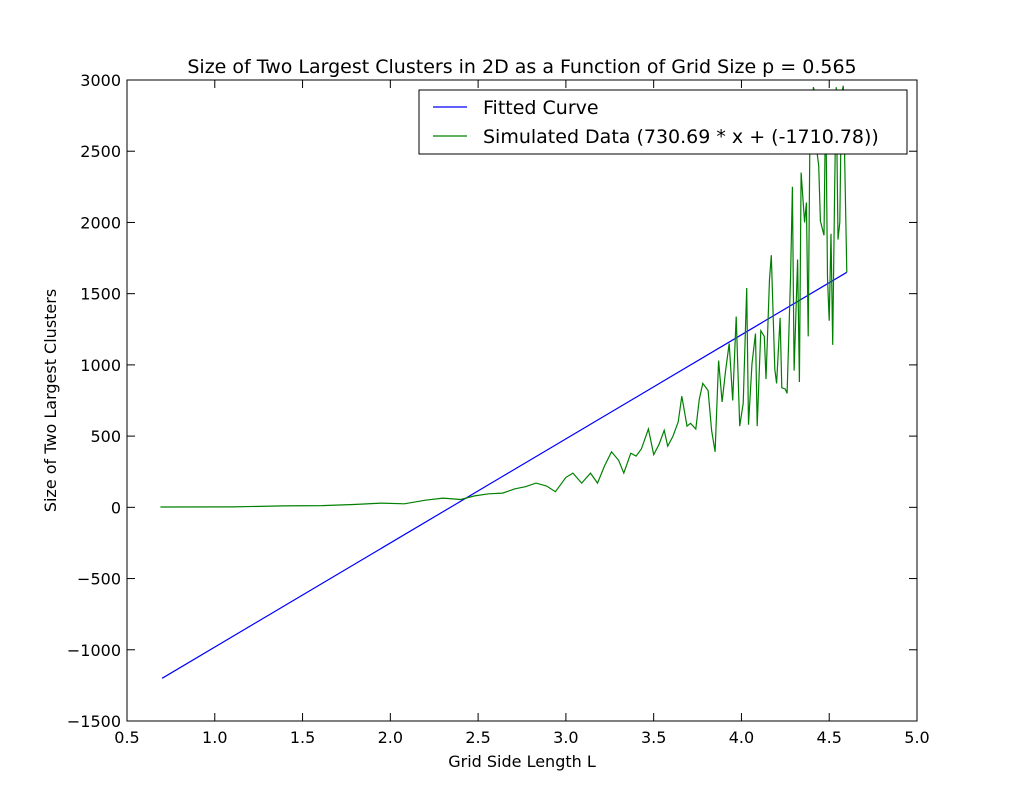 The height and width of the screenshot is (802, 1018). Describe the element at coordinates (94, 650) in the screenshot. I see `y-tick-label: −1000` at that location.